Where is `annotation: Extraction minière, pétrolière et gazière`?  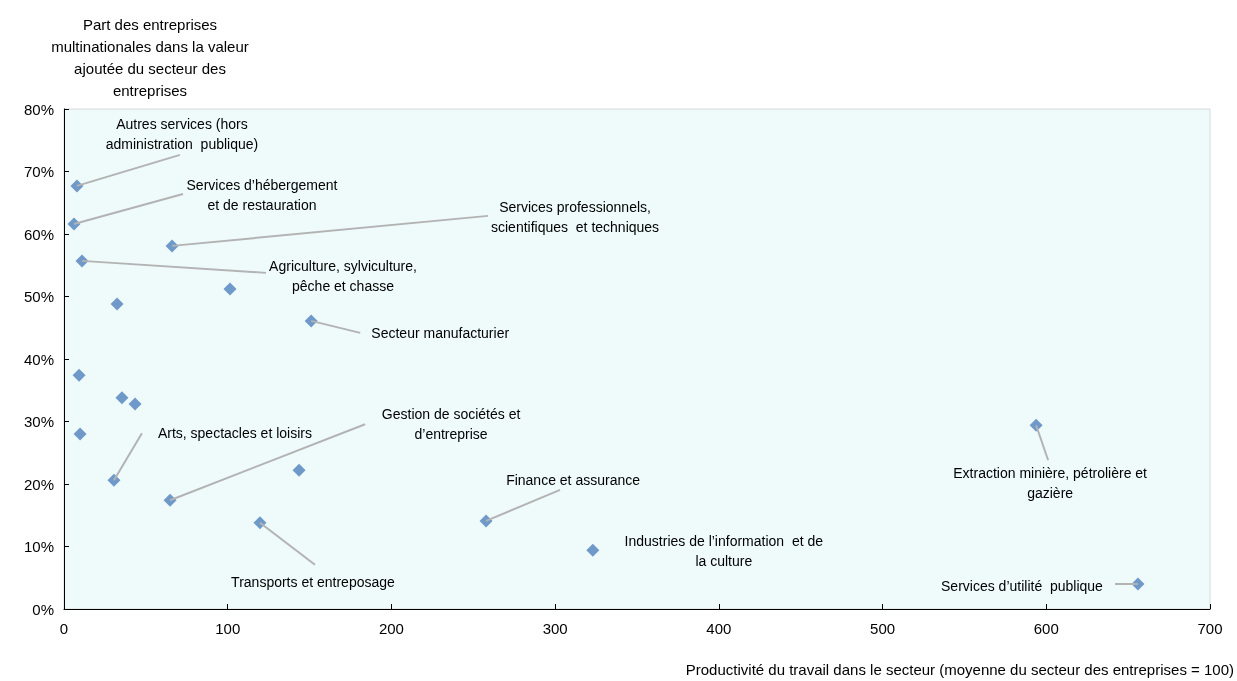 annotation: Extraction minière, pétrolière et gazière is located at coordinates (1050, 483).